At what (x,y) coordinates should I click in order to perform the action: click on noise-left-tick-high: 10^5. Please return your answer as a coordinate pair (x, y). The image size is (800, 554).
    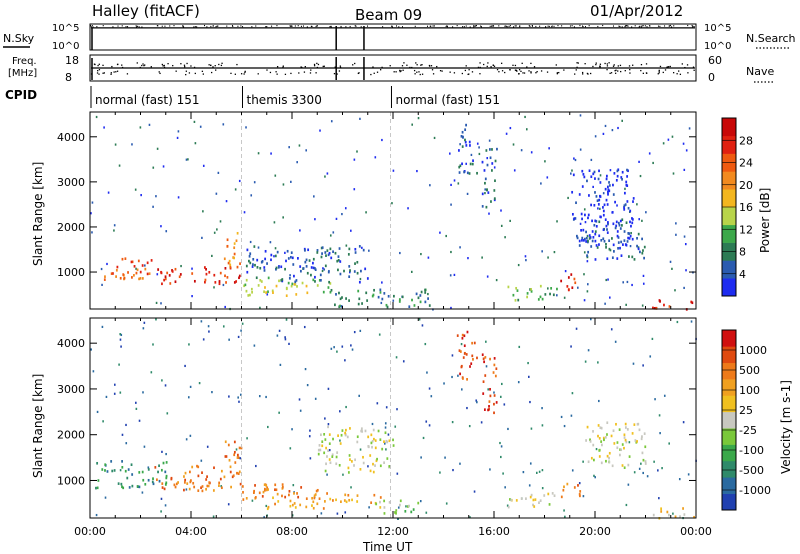
    Looking at the image, I should click on (65, 28).